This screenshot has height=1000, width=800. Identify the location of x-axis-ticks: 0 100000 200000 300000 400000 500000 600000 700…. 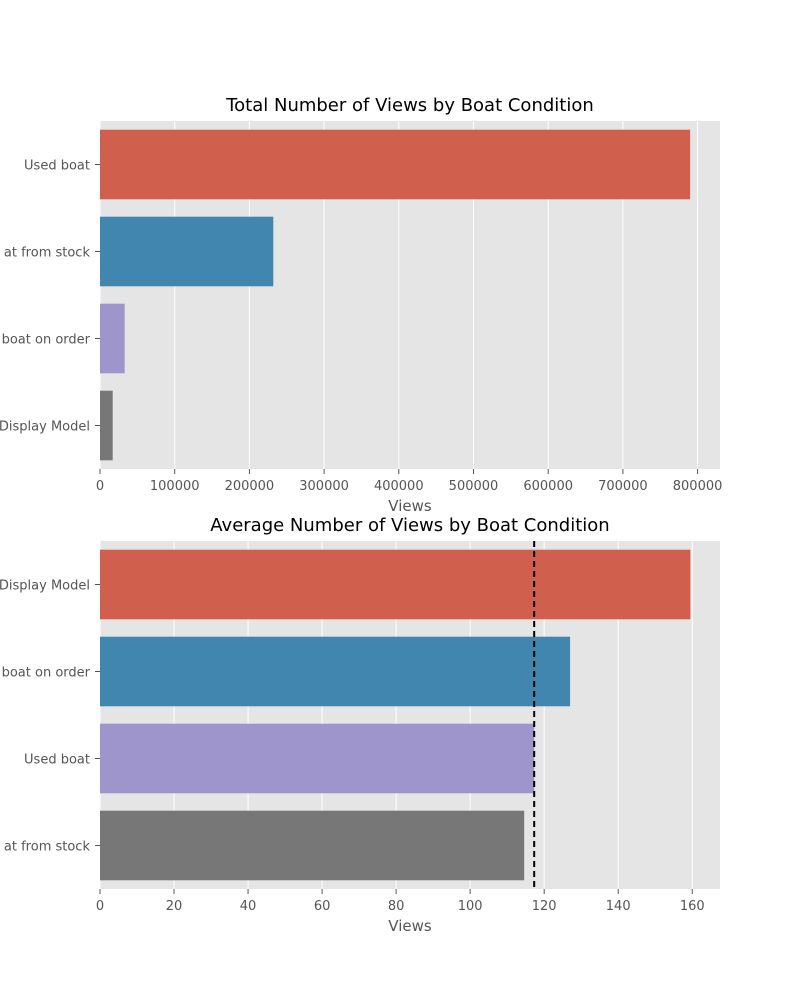
(409, 481).